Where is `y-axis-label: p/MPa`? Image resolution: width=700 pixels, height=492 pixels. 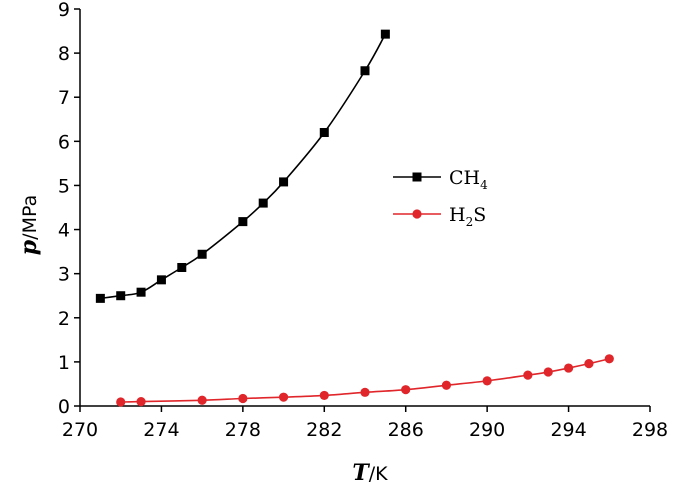 y-axis-label: p/MPa is located at coordinates (29, 225).